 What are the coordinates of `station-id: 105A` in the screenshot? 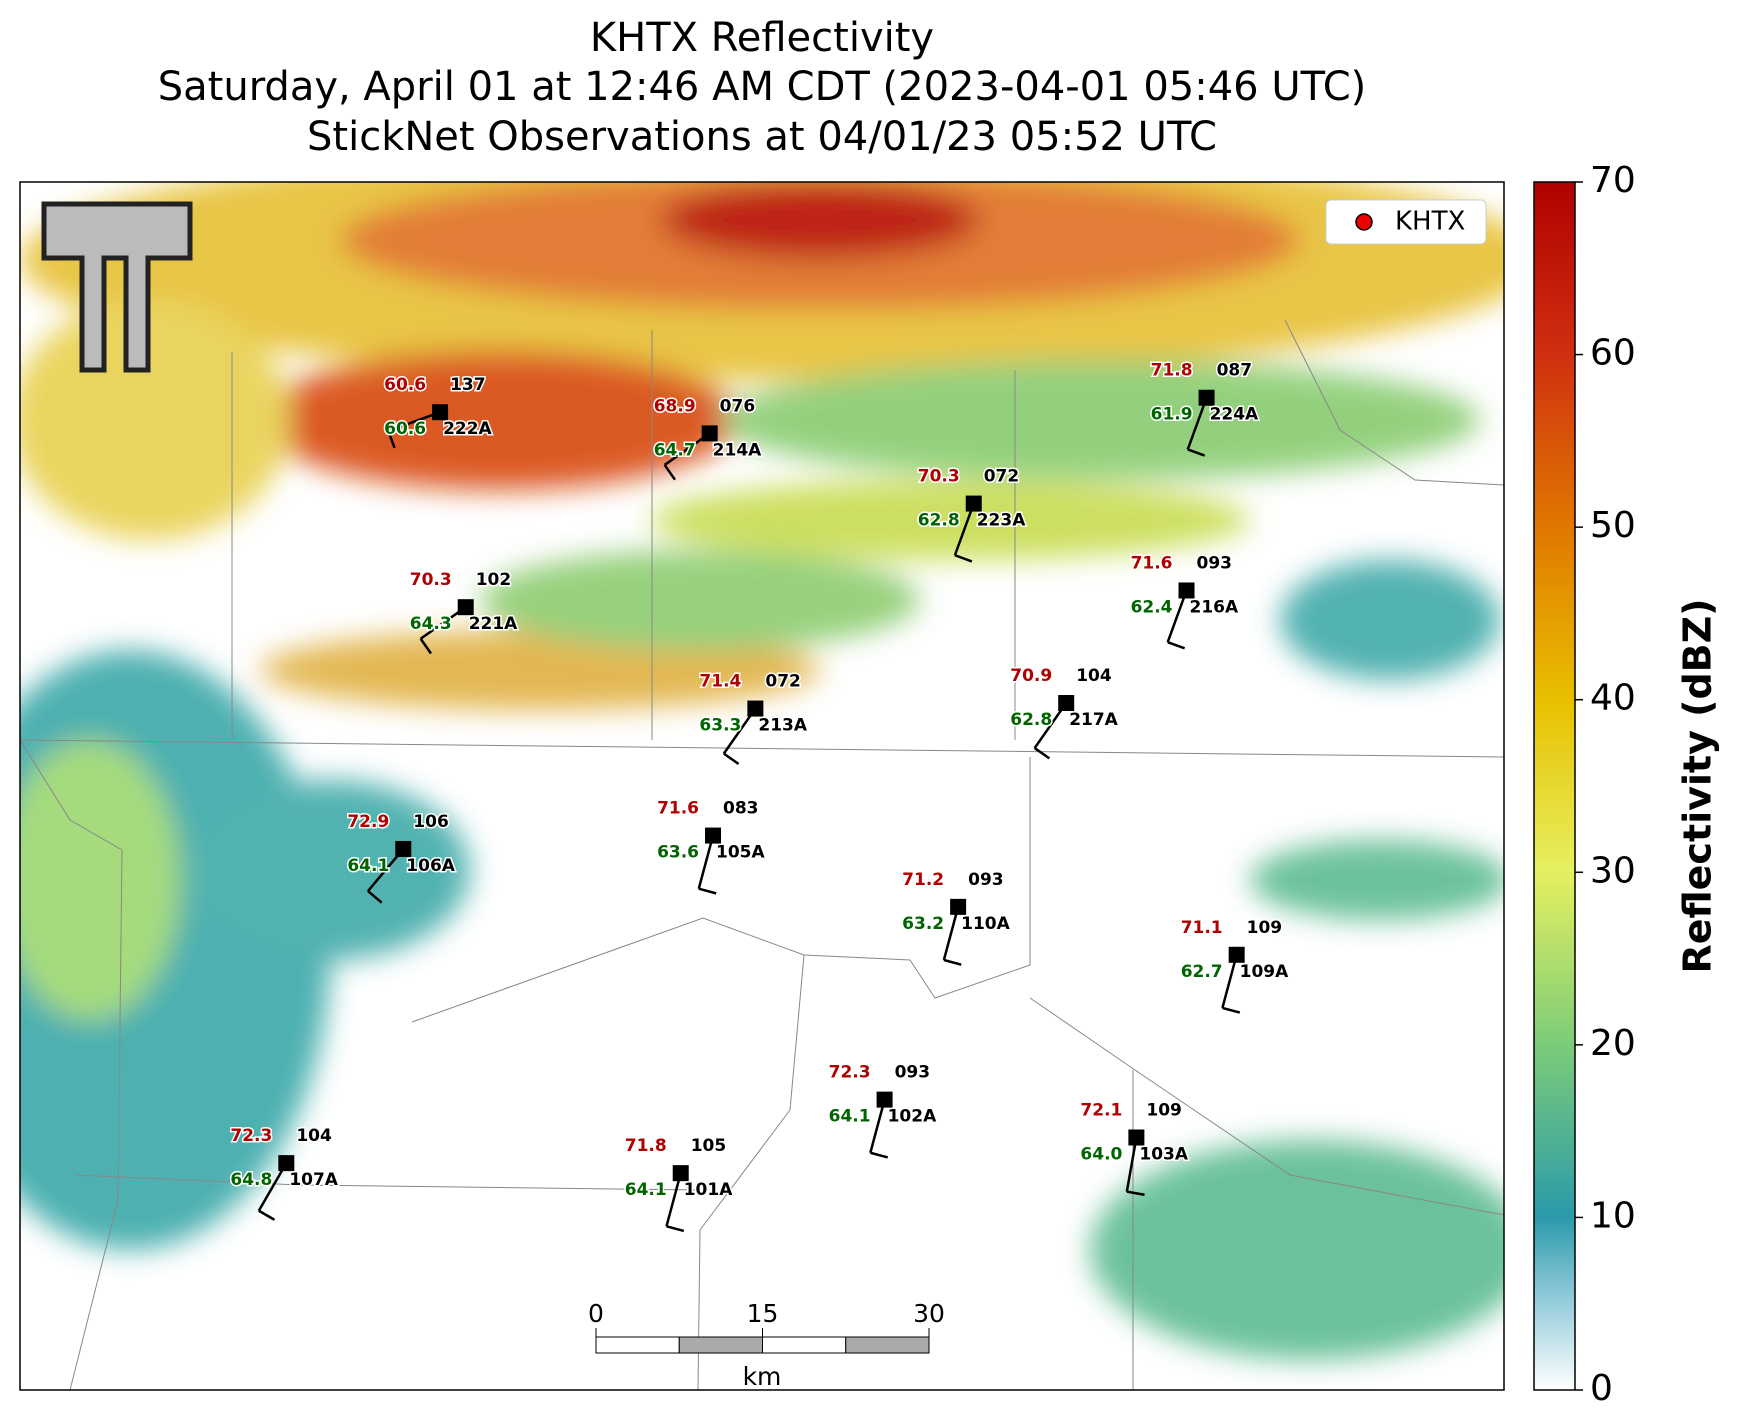 It's located at (740, 853).